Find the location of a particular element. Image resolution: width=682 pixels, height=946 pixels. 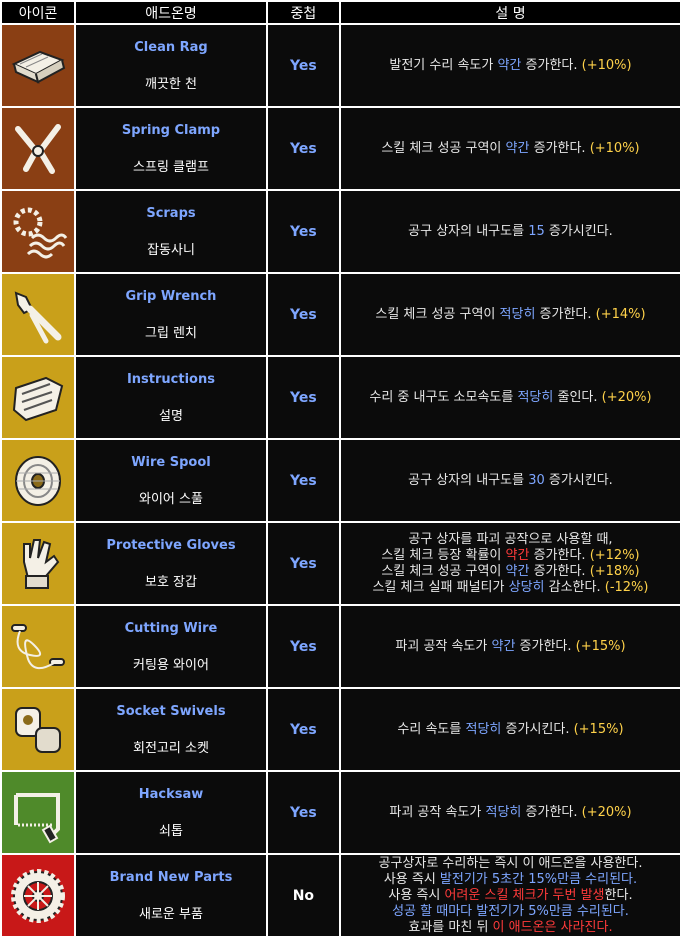

description-segment: 스킬 체크 실패 패널티가 is located at coordinates (440, 587).